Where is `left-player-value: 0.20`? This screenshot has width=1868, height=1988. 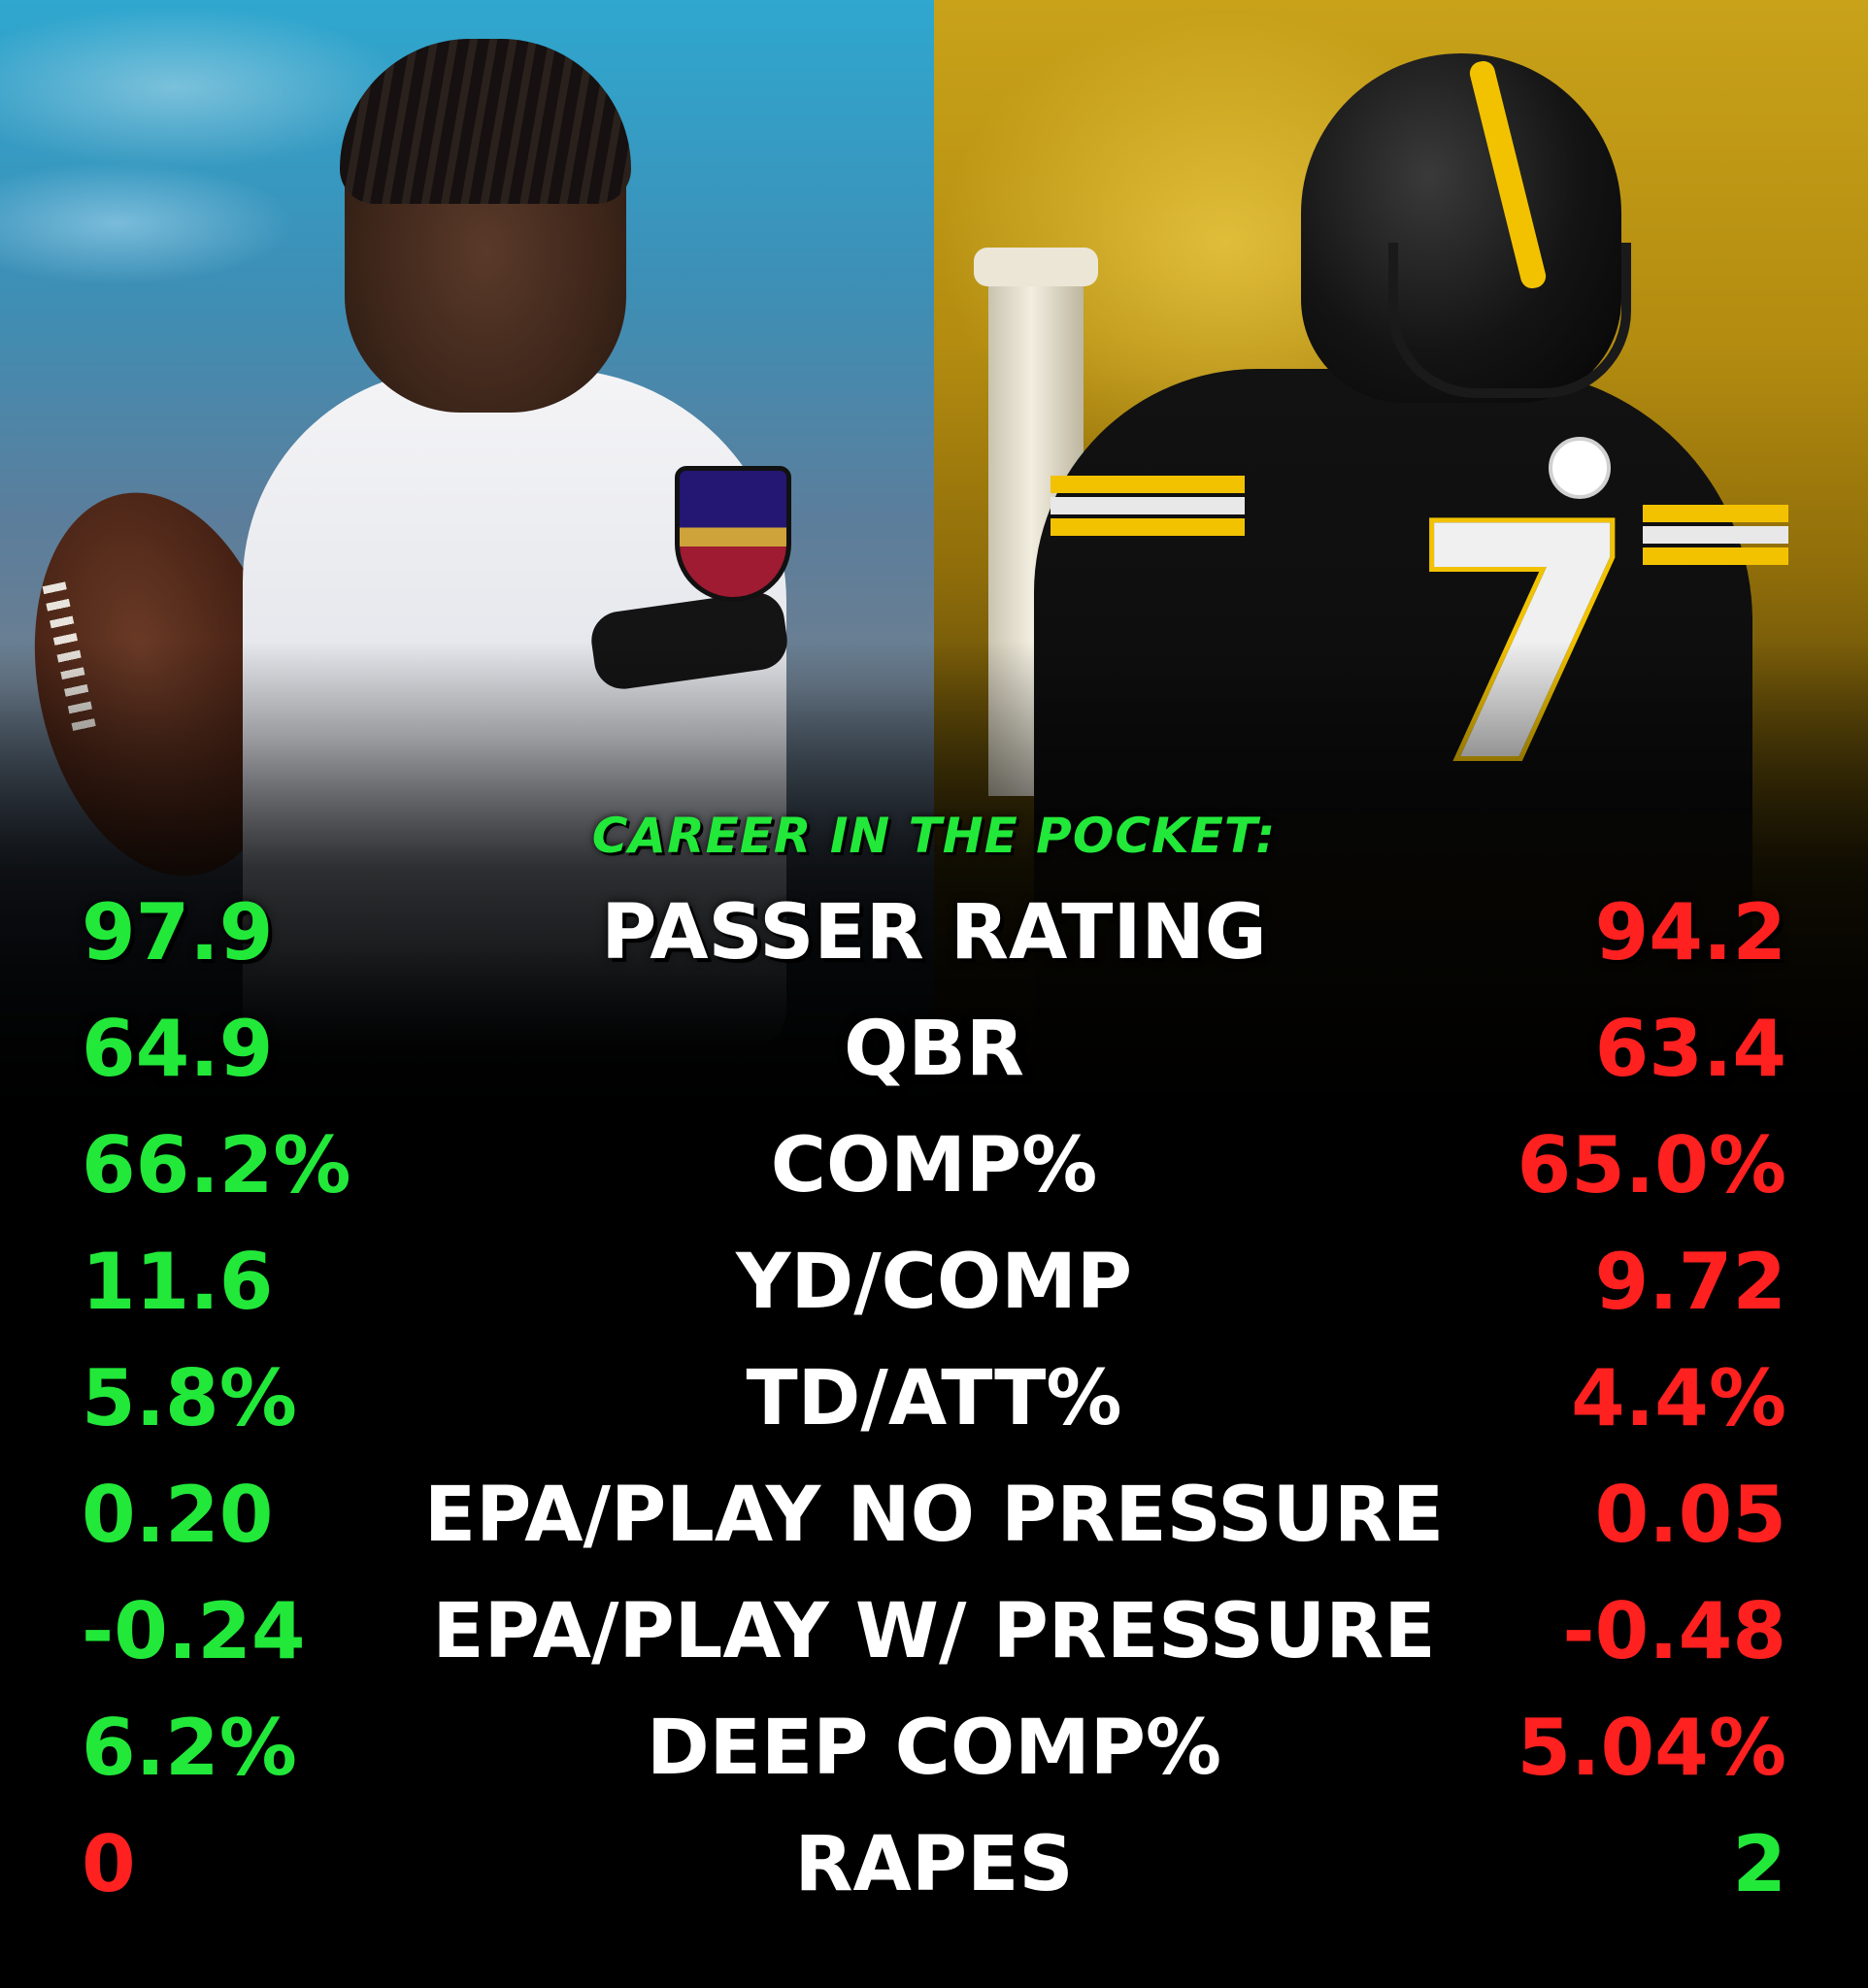
left-player-value: 0.20 is located at coordinates (178, 1515).